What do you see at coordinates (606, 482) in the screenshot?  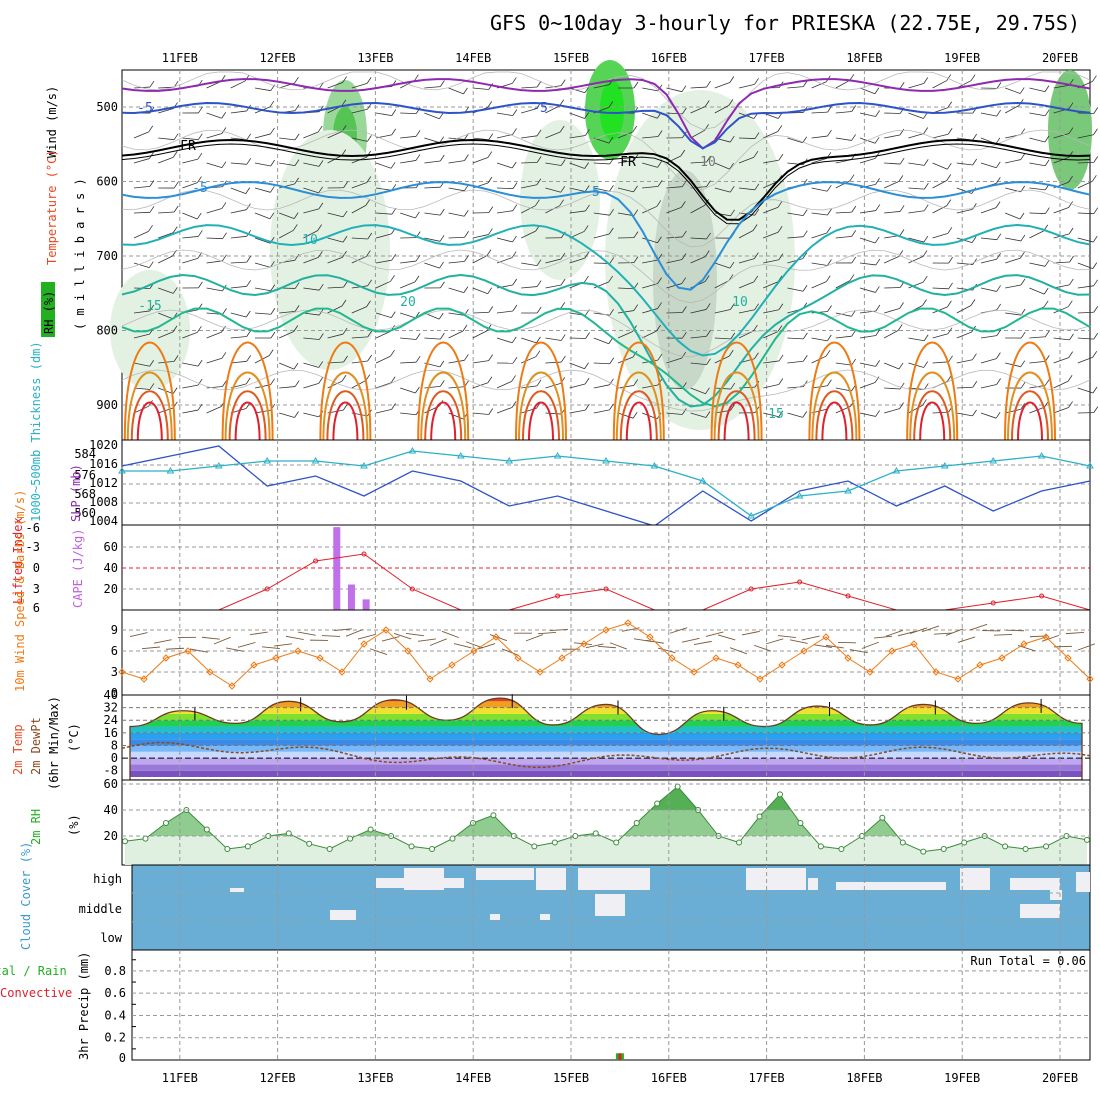 I see `slp-grid` at bounding box center [606, 482].